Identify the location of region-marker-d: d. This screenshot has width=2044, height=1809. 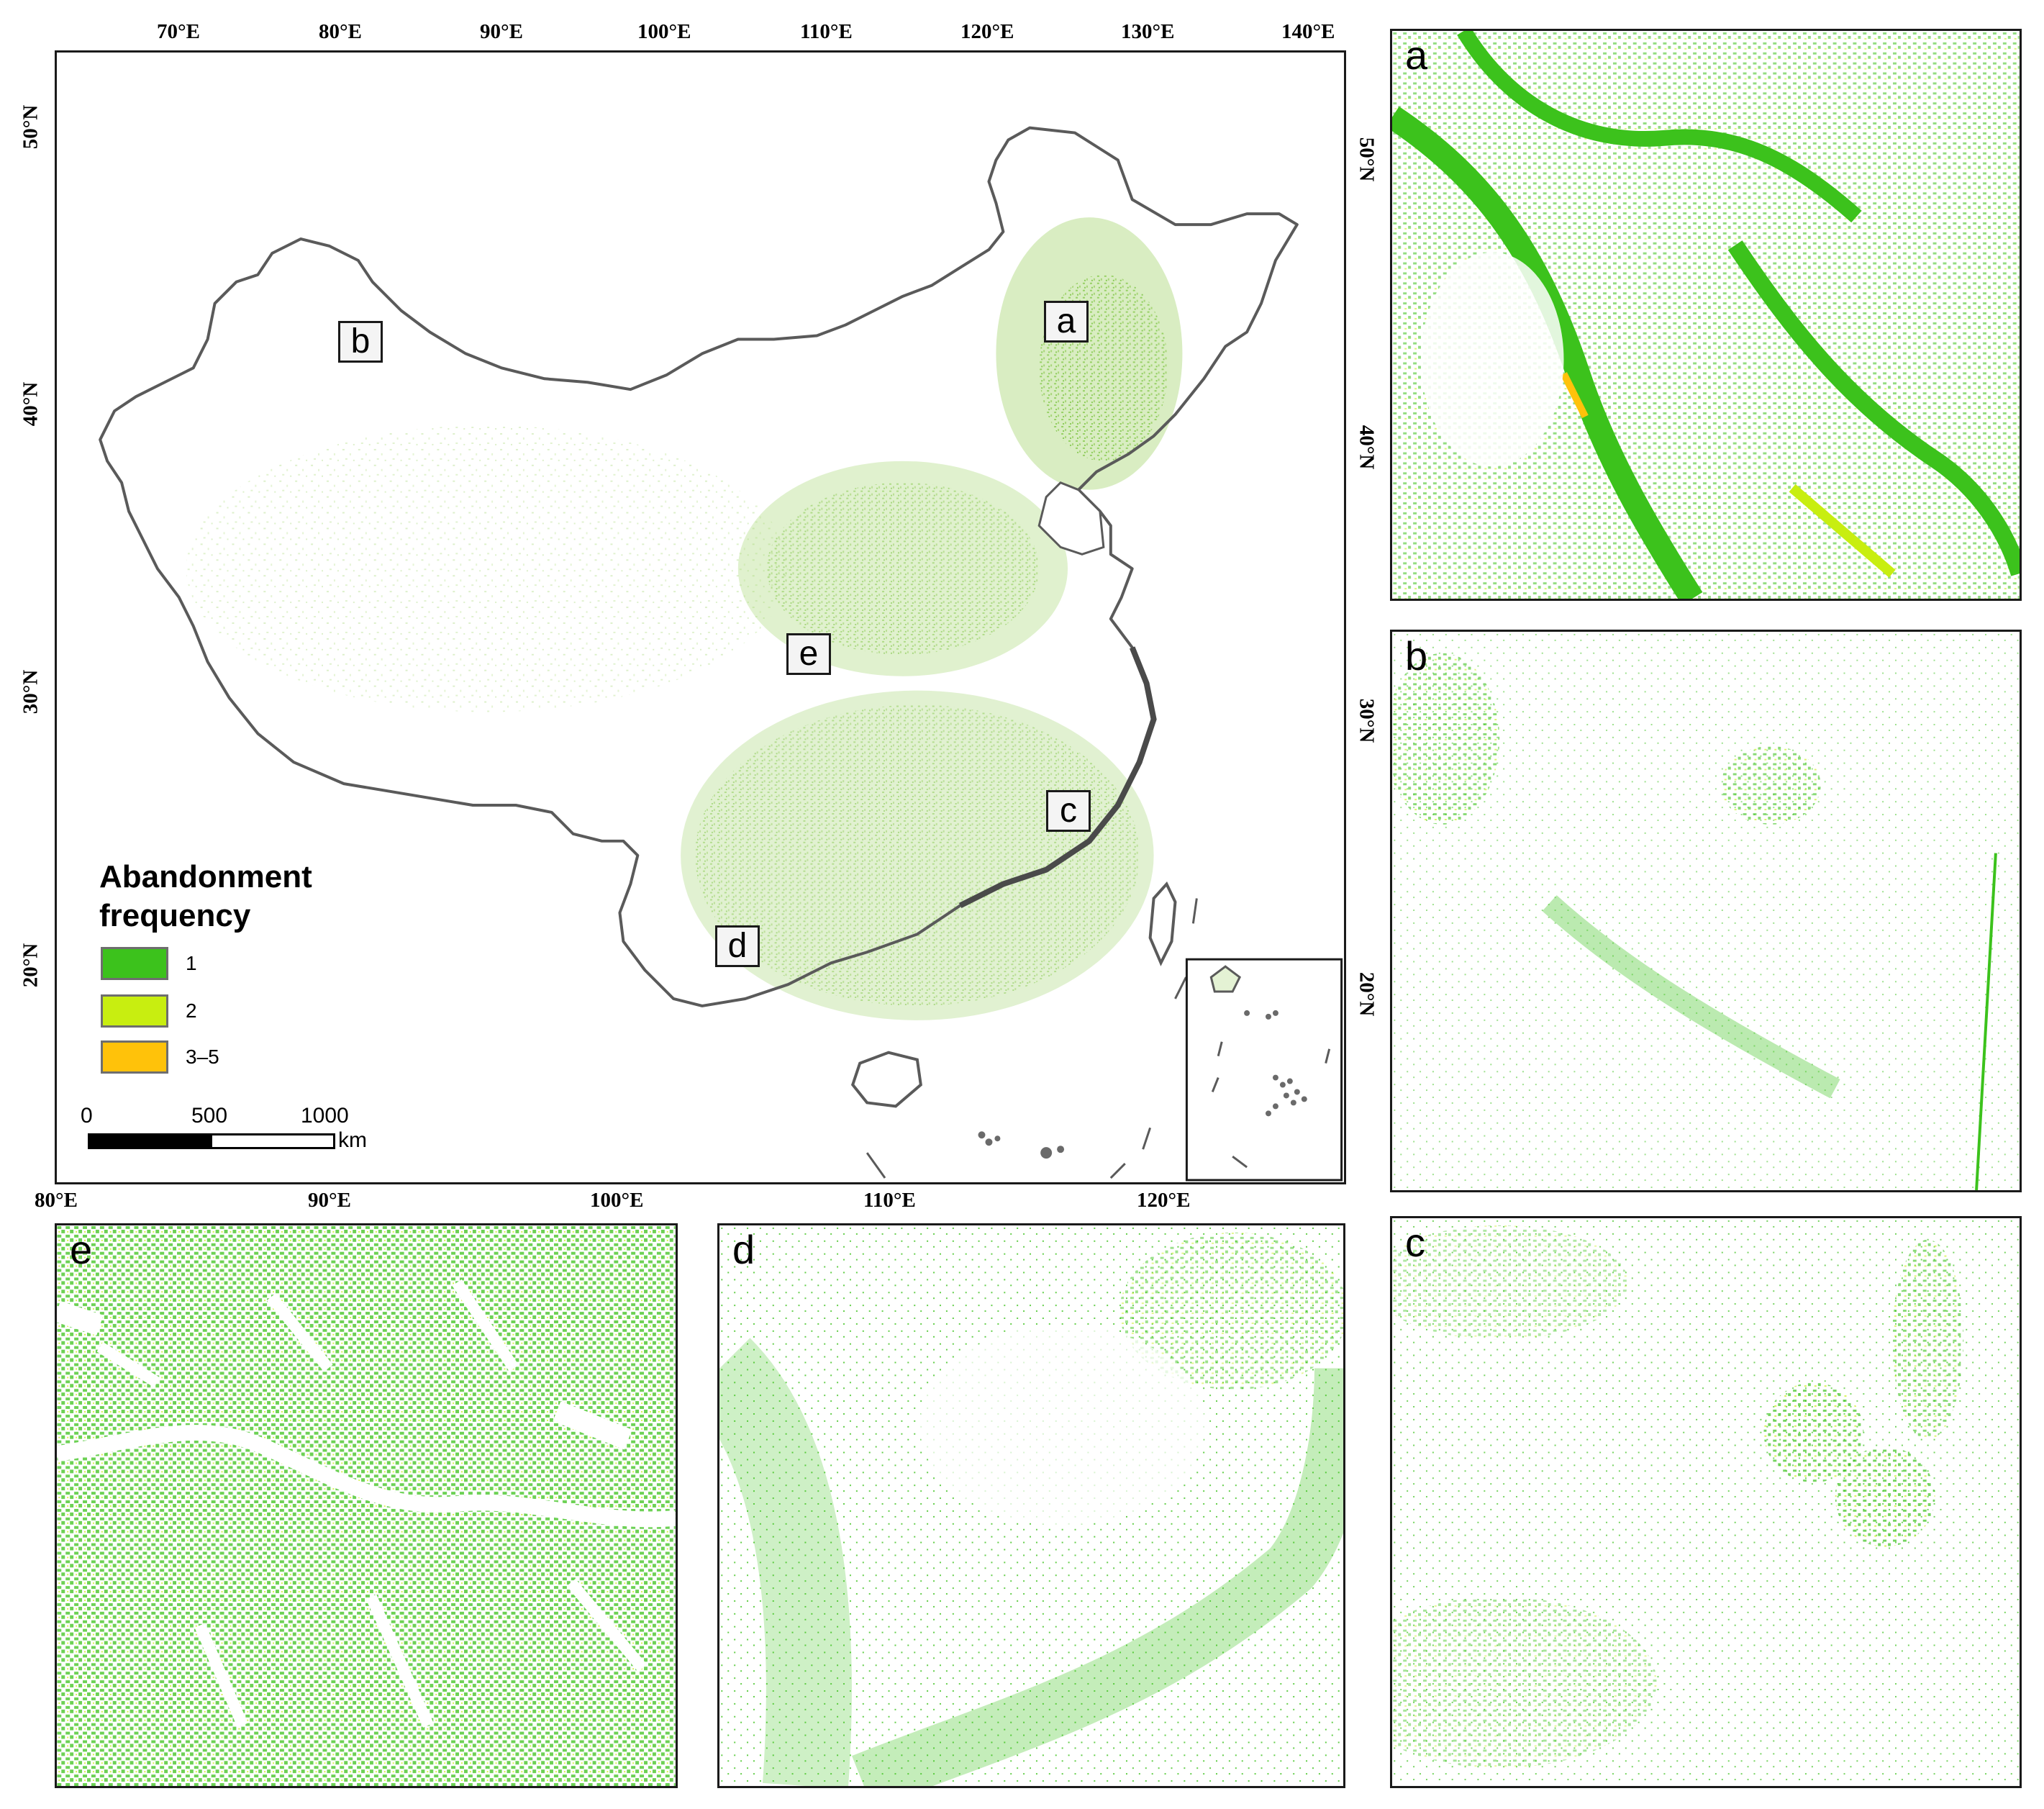
(737, 946).